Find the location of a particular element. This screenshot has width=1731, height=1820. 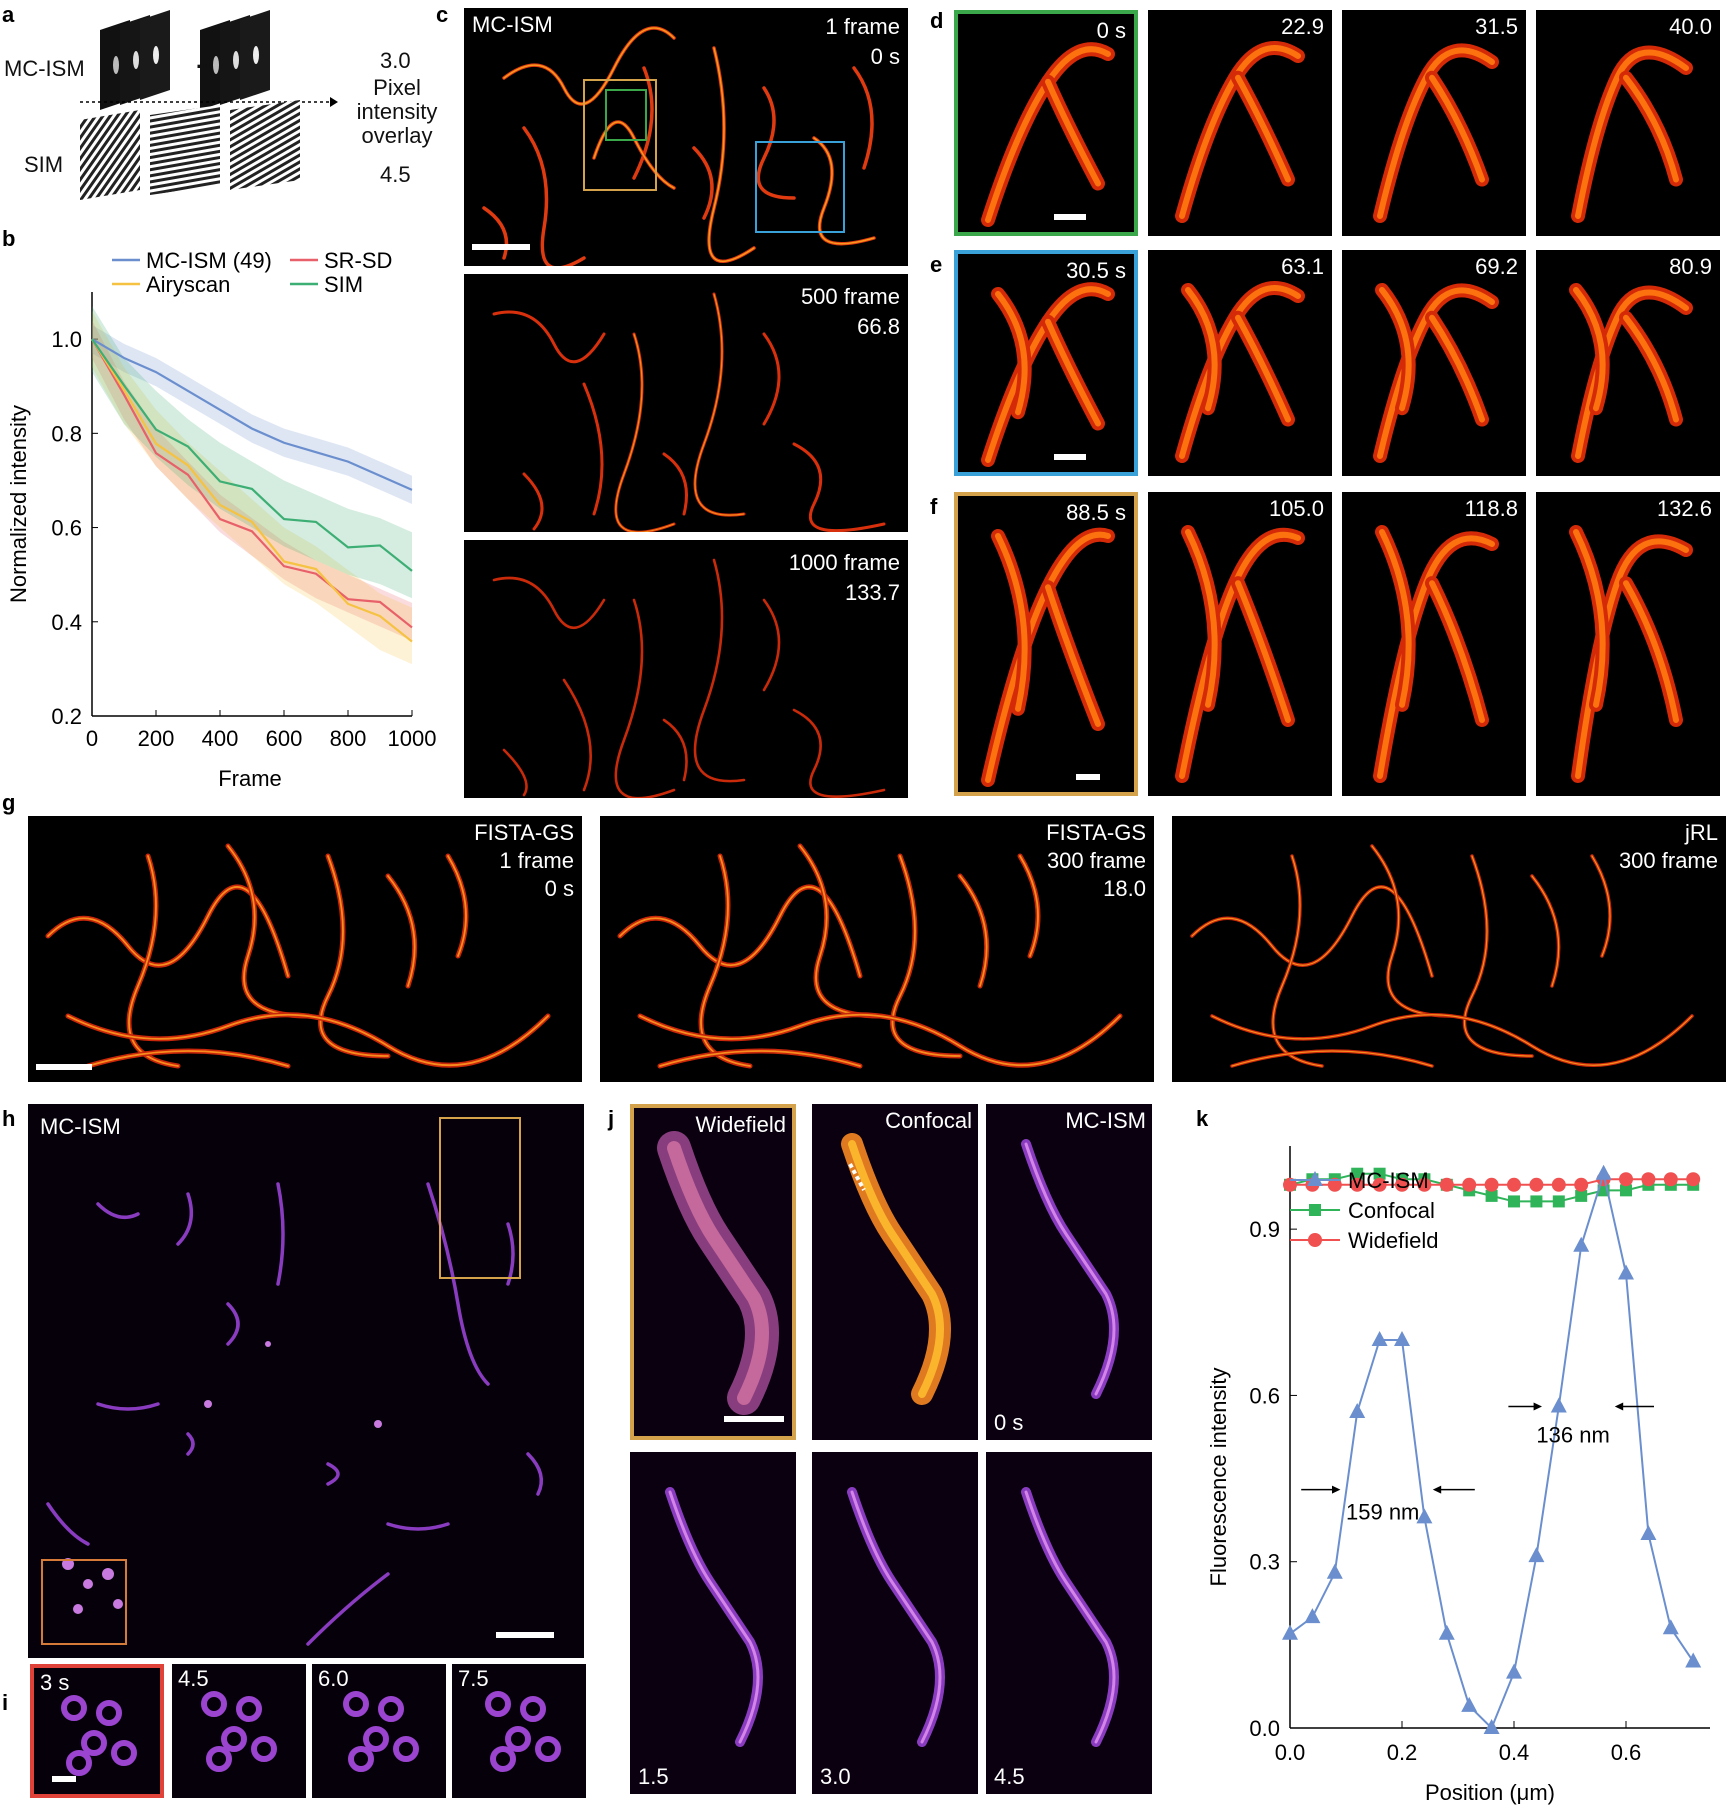

g-label-line2-3: 300 frame is located at coordinates (1668, 860).